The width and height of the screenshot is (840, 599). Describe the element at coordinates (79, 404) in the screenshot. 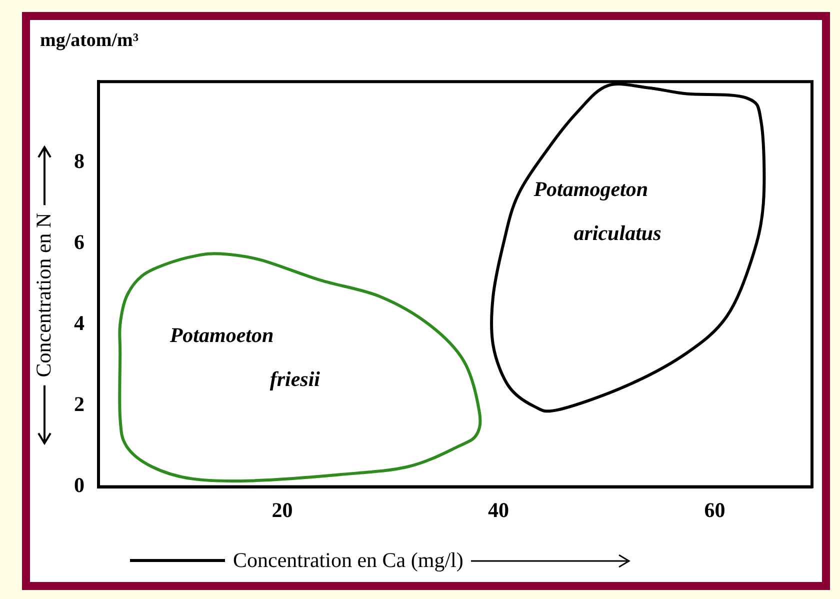

I see `y-tick-label: 2` at that location.